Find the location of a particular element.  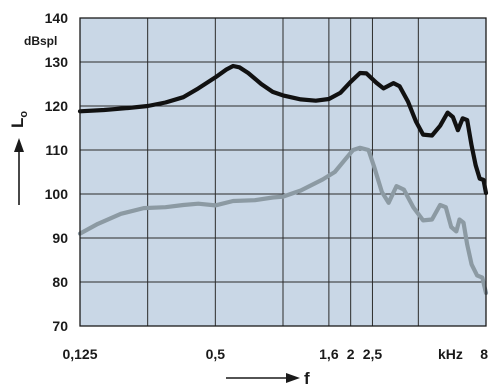

svg-text: Lo is located at coordinates (19, 119).